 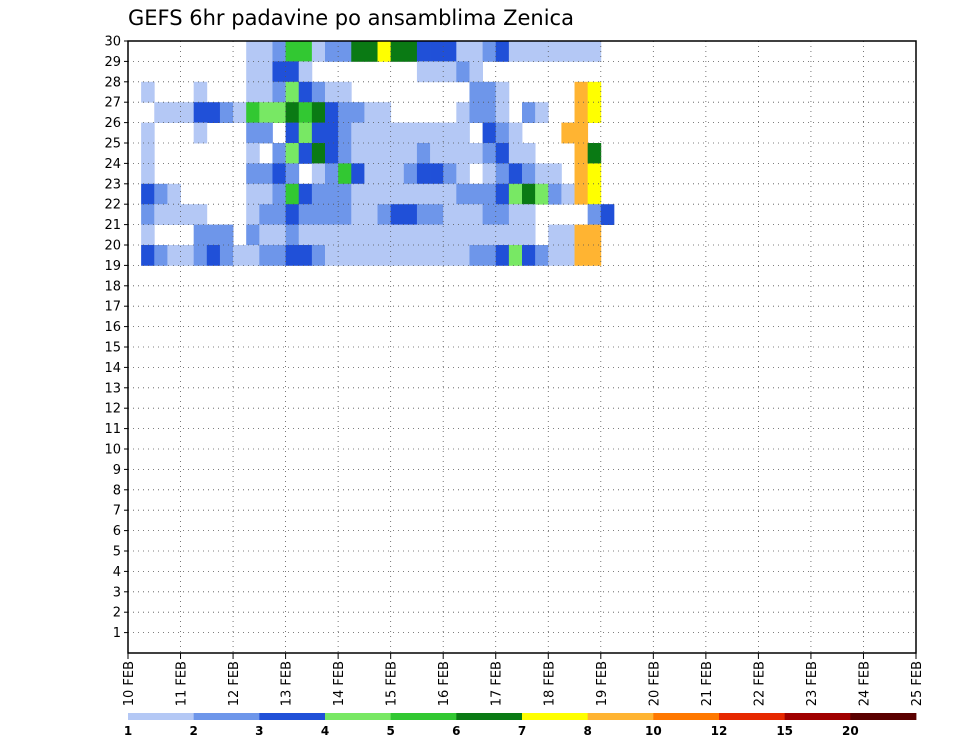 What do you see at coordinates (128, 731) in the screenshot?
I see `legend-label: 1` at bounding box center [128, 731].